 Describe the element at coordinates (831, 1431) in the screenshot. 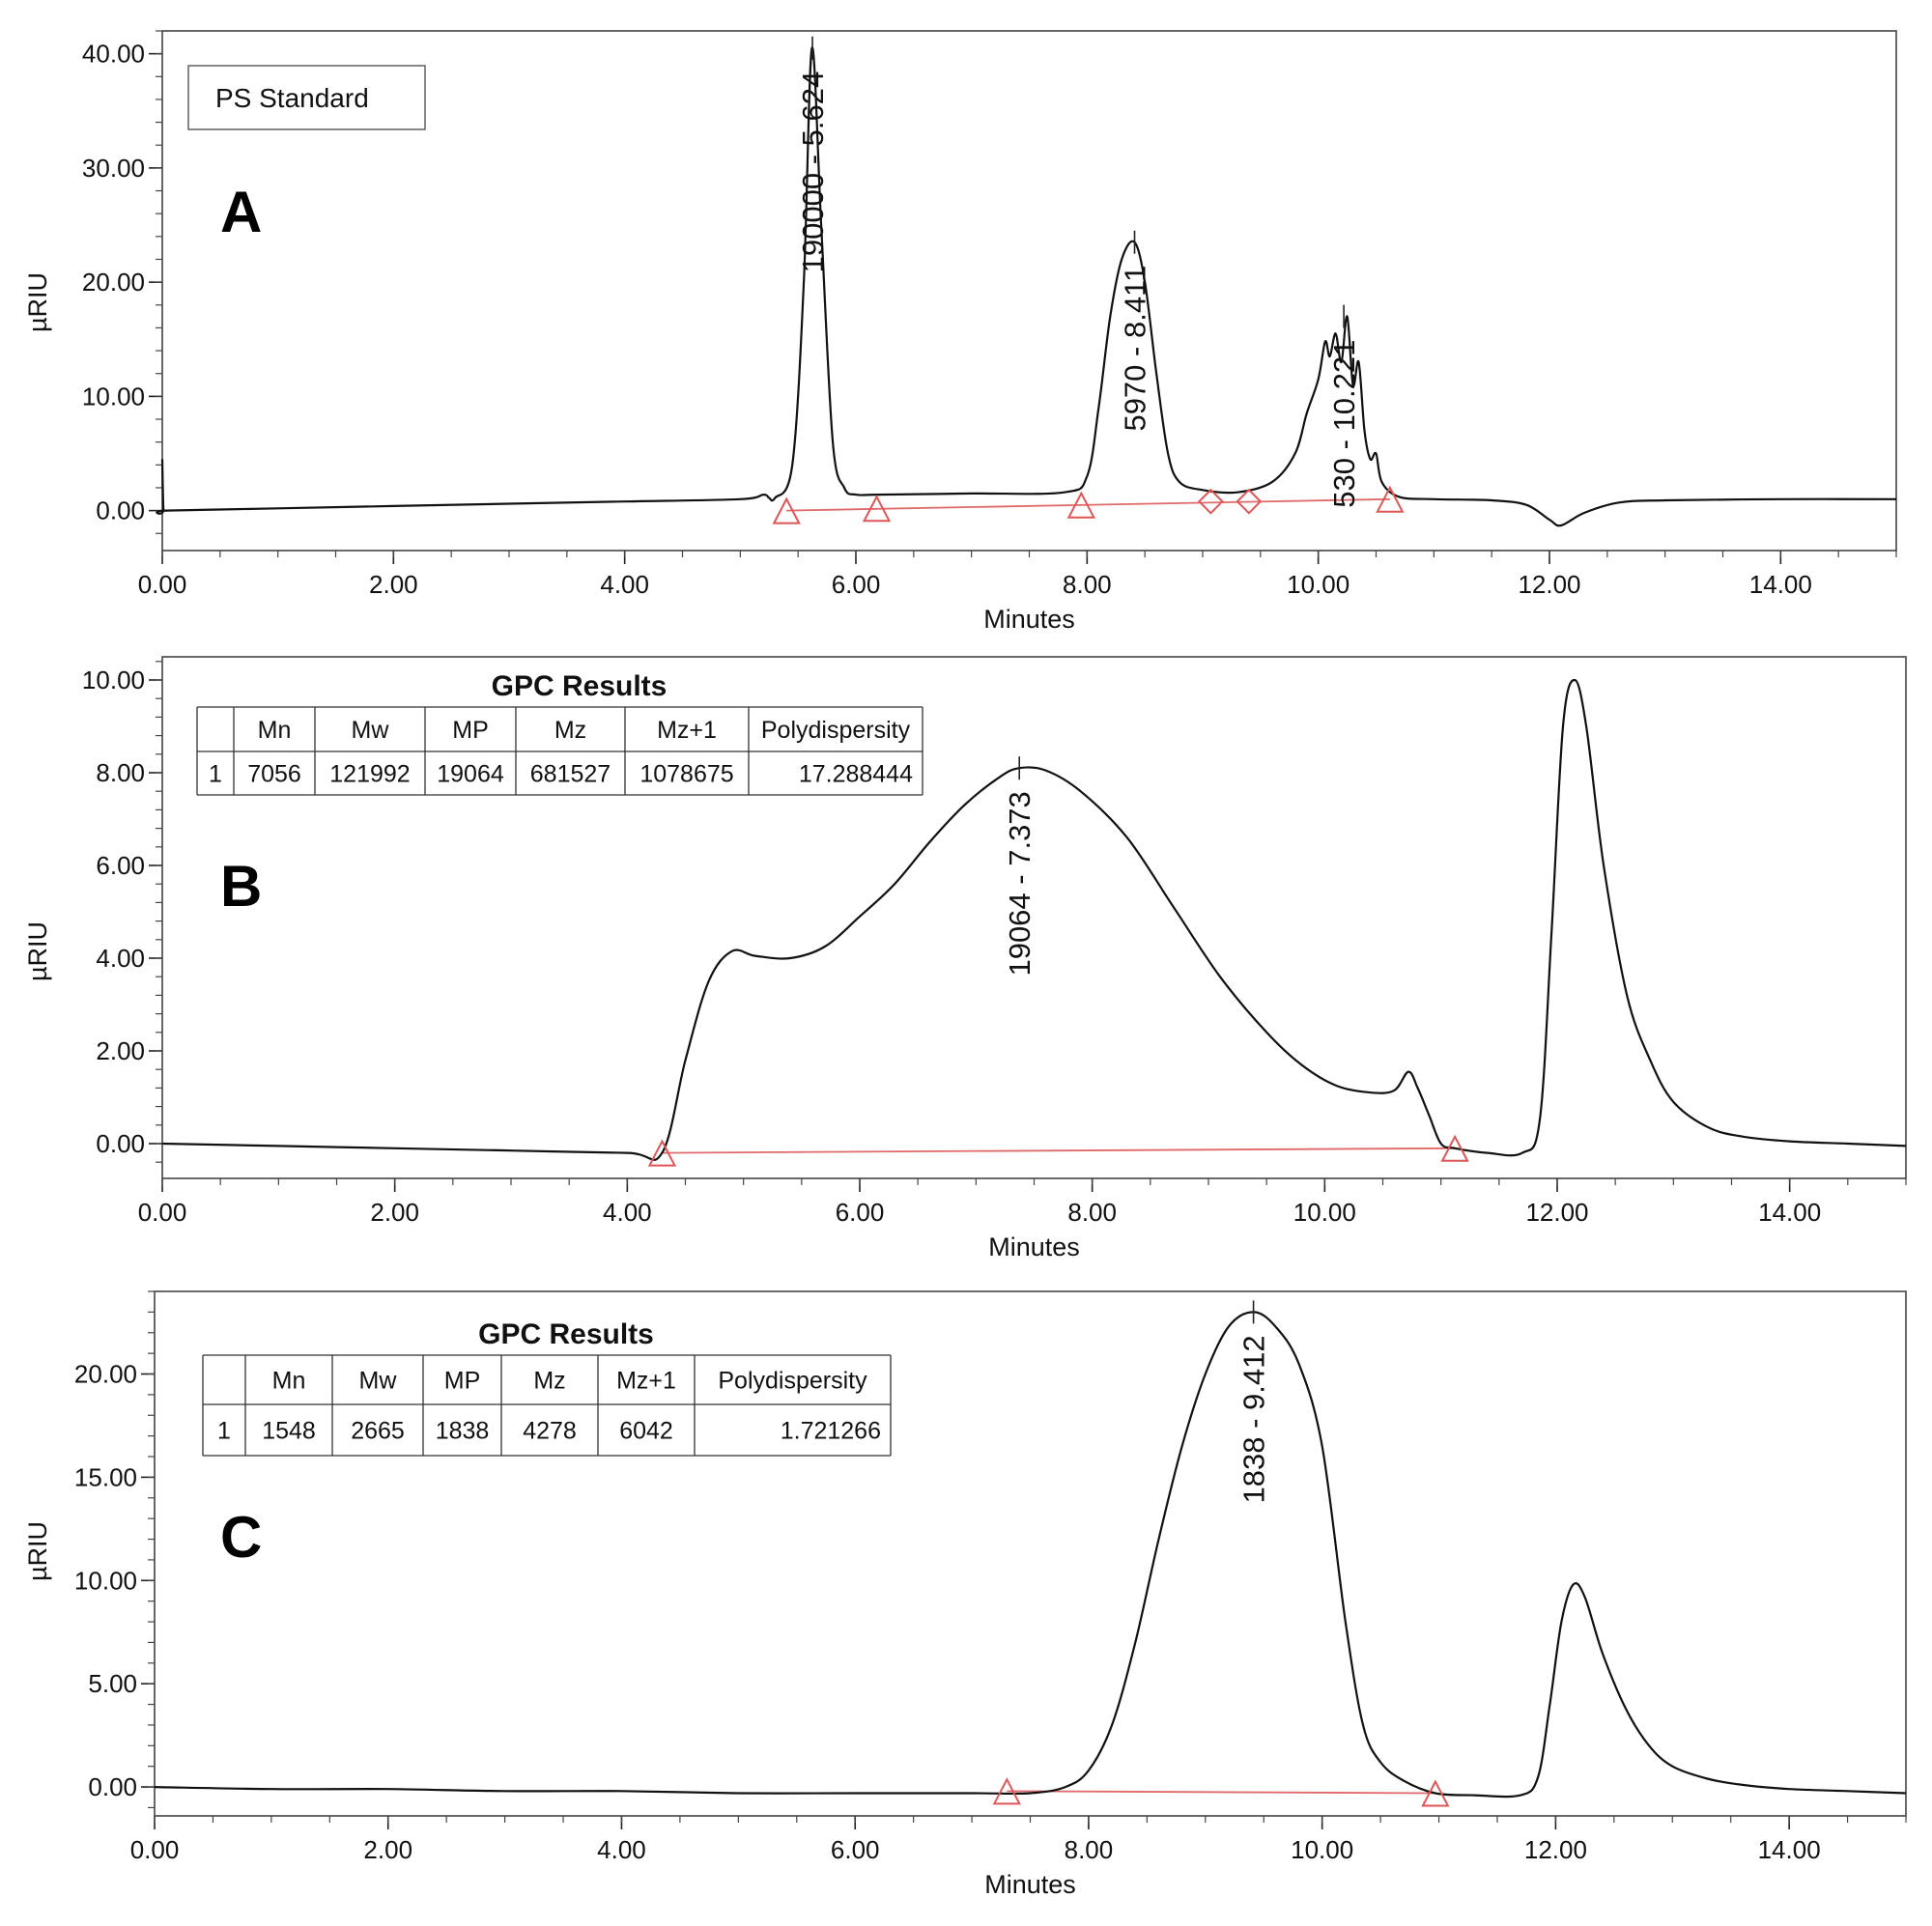

I see `table-data-cell: 1.721266` at that location.